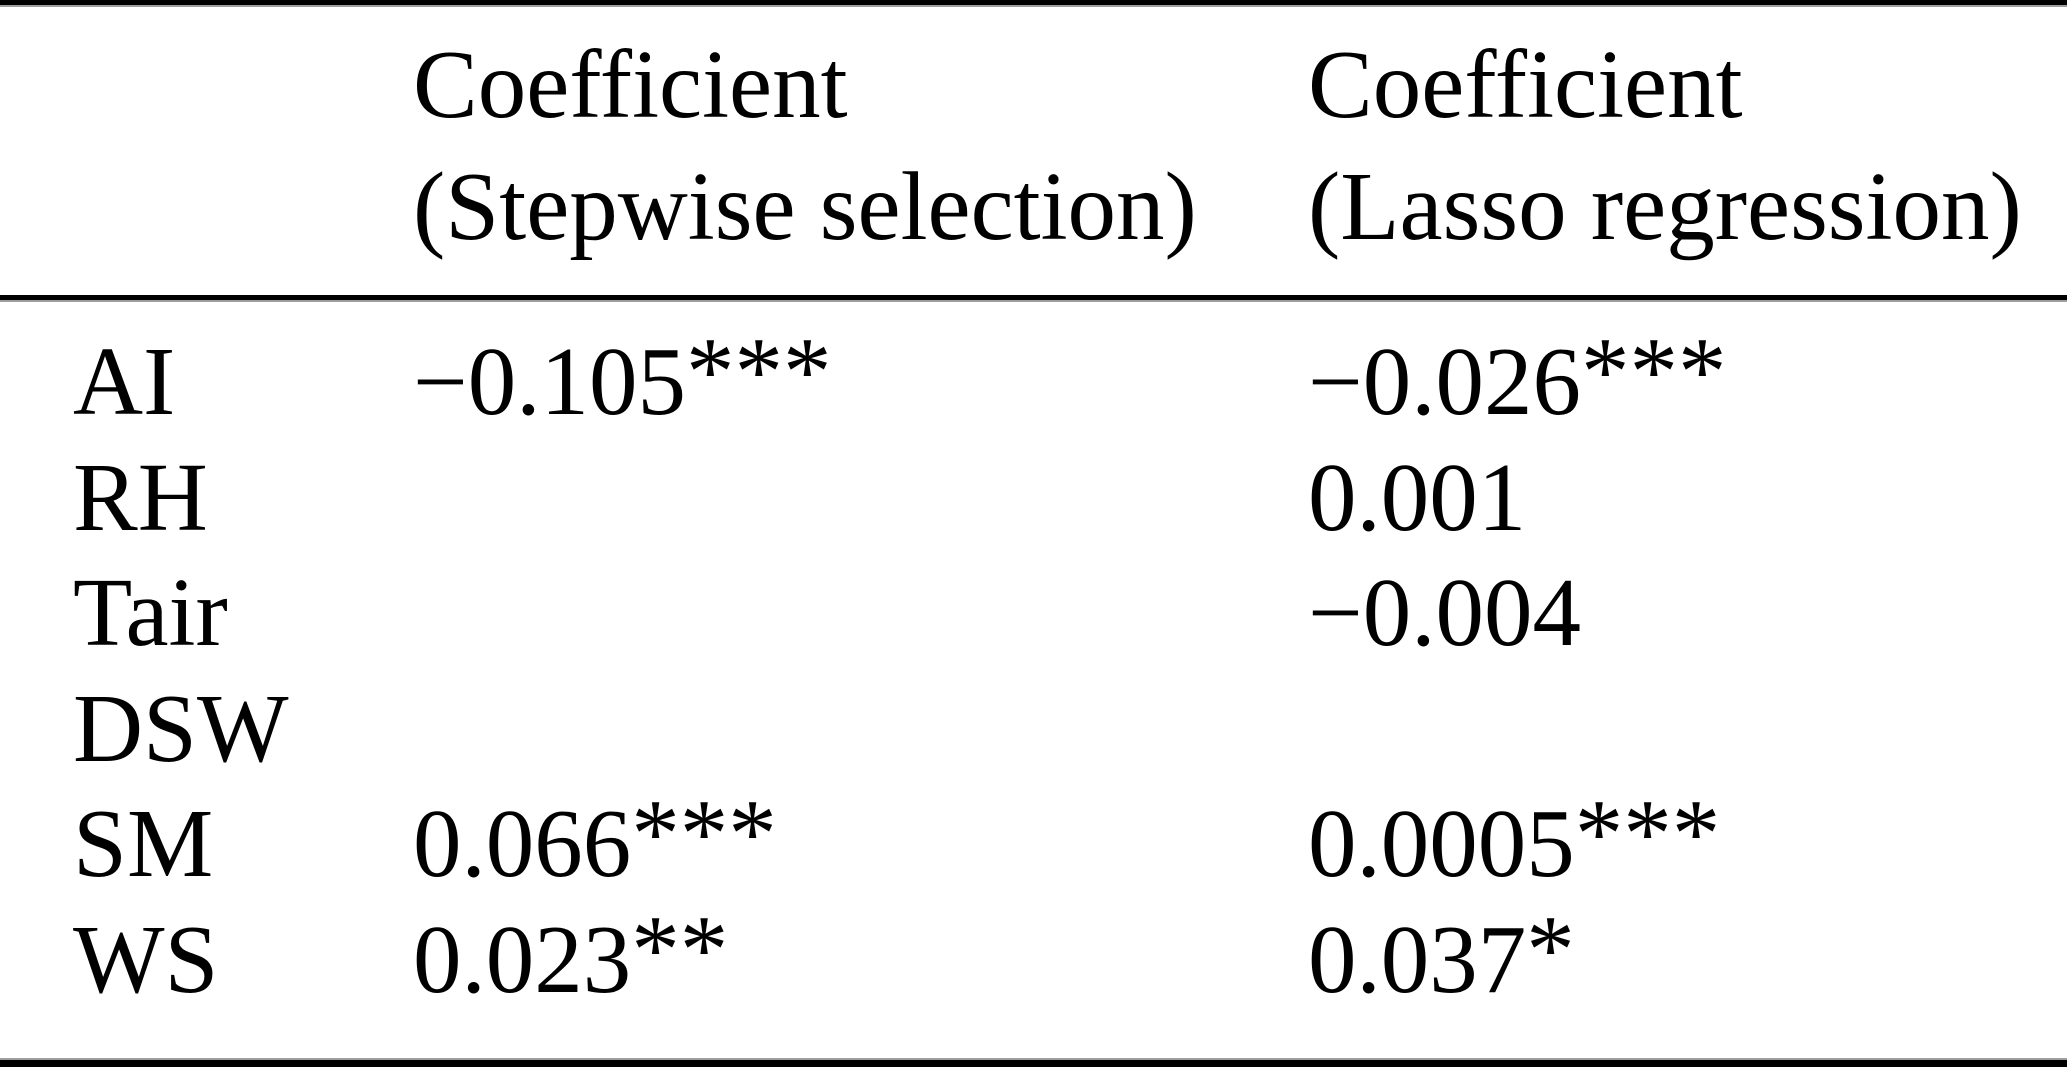  What do you see at coordinates (1687, 729) in the screenshot?
I see `lasso-value-cell` at bounding box center [1687, 729].